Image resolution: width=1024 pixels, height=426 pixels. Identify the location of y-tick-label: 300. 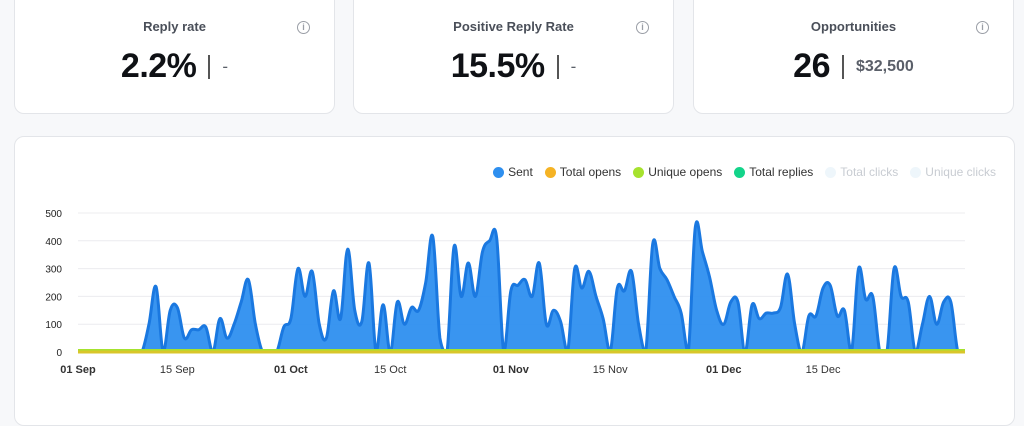
(53, 270).